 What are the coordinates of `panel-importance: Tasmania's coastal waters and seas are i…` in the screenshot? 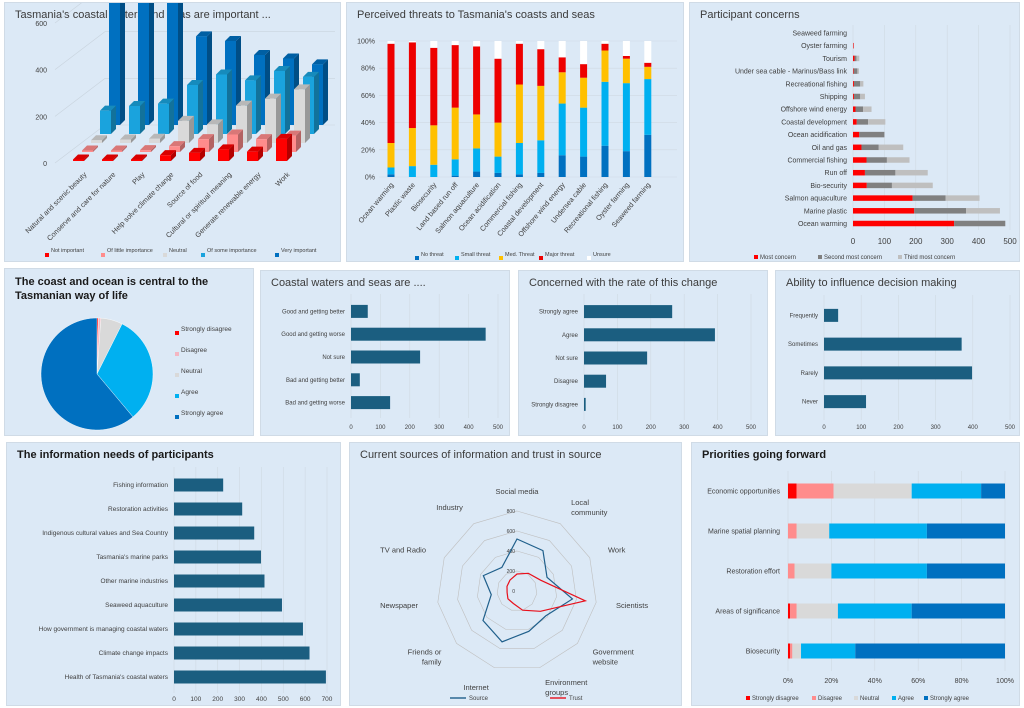 It's located at (172, 132).